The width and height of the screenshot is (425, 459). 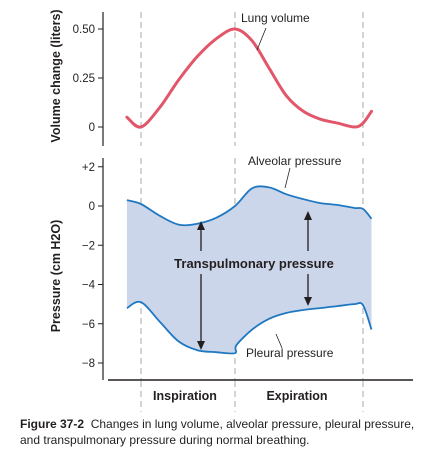 I want to click on pressure-tick-label: −6, so click(x=88, y=325).